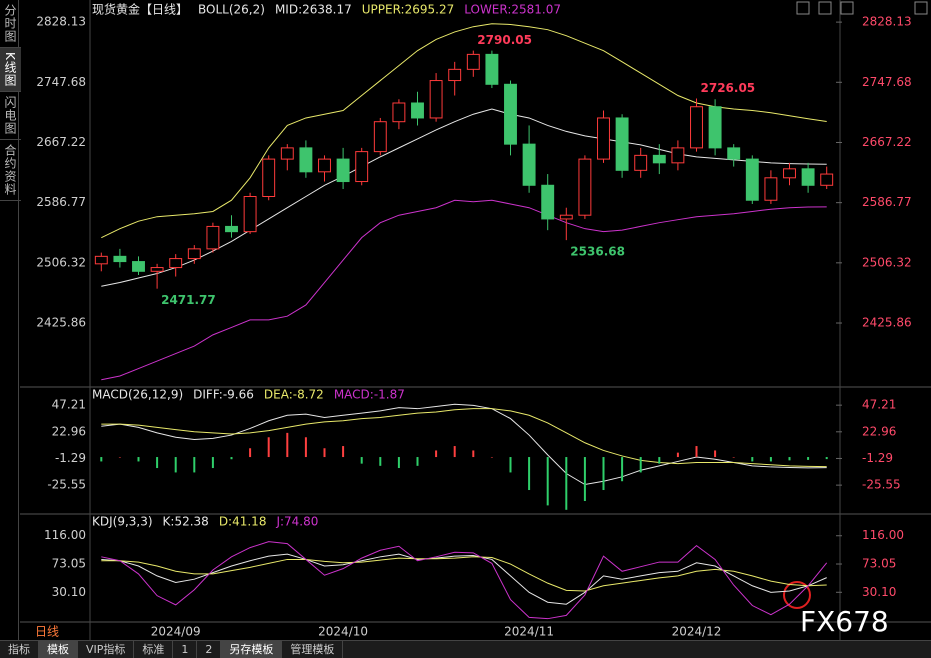 Image resolution: width=931 pixels, height=658 pixels. Describe the element at coordinates (154, 649) in the screenshot. I see `toolbar-button: 标准` at that location.